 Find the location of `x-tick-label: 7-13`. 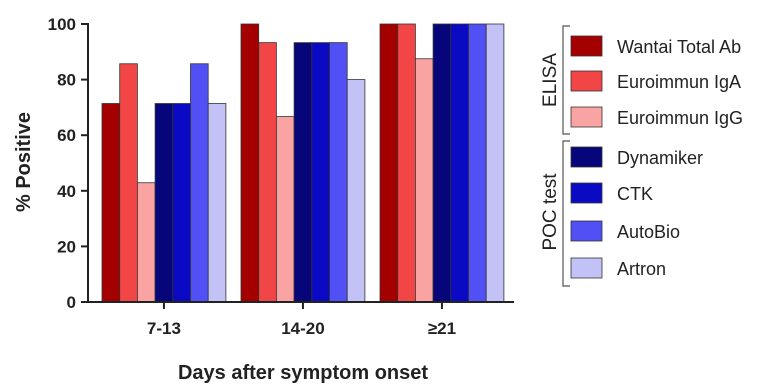

x-tick-label: 7-13 is located at coordinates (164, 328).